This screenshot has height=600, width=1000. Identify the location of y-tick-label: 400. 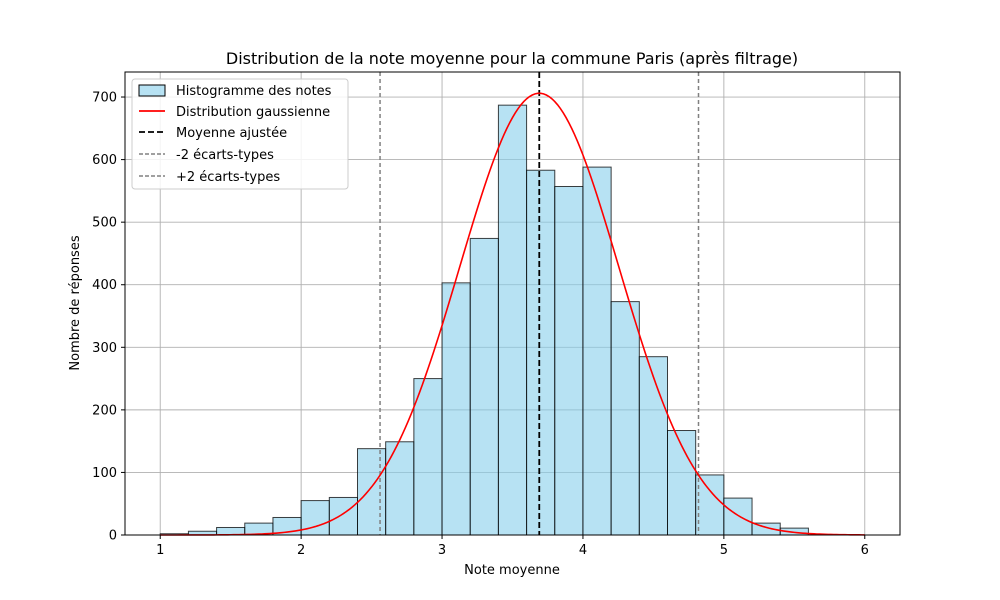
(104, 285).